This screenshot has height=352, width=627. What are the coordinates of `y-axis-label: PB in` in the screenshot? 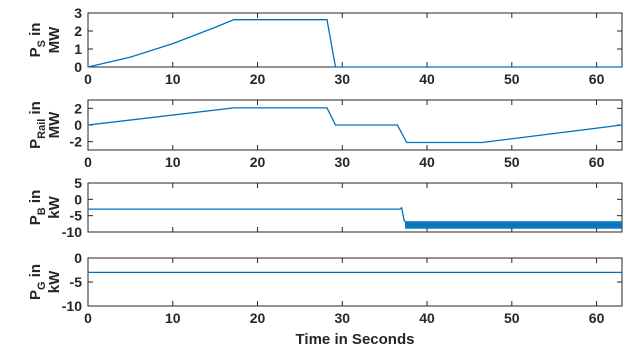 It's located at (37, 207).